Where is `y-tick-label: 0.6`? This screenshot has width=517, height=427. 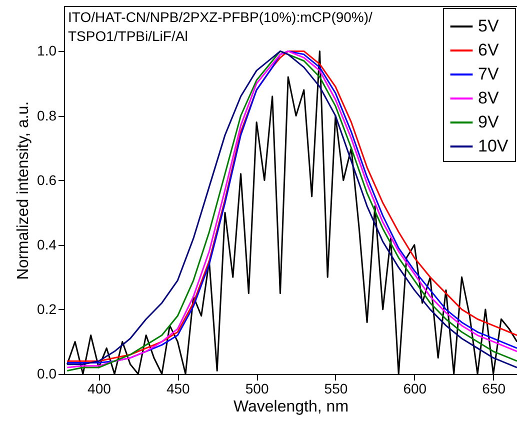 y-tick-label: 0.6 is located at coordinates (47, 180).